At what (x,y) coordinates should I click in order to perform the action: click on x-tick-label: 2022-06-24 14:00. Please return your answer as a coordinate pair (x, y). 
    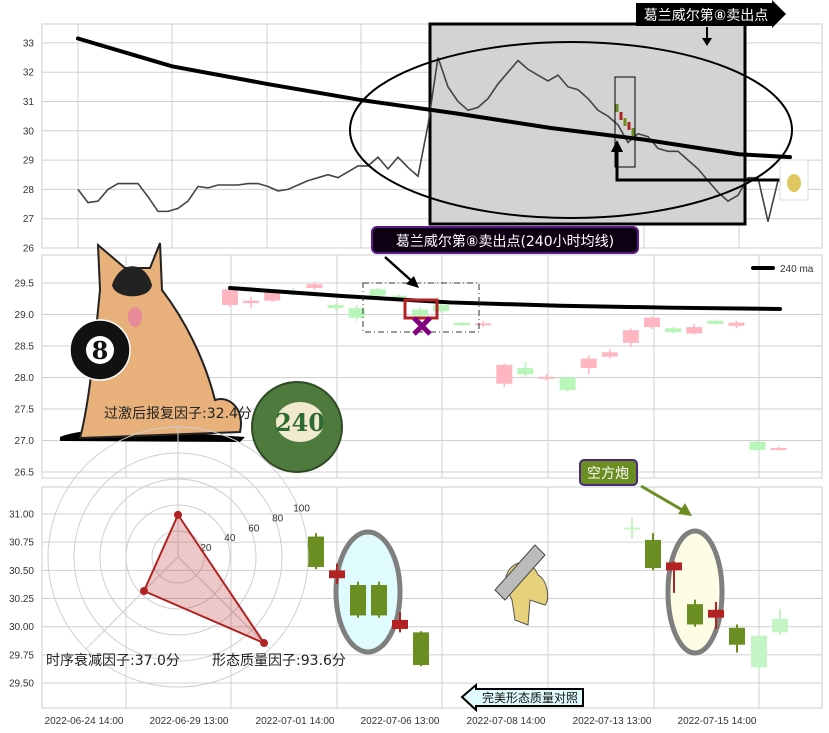
    Looking at the image, I should click on (84, 721).